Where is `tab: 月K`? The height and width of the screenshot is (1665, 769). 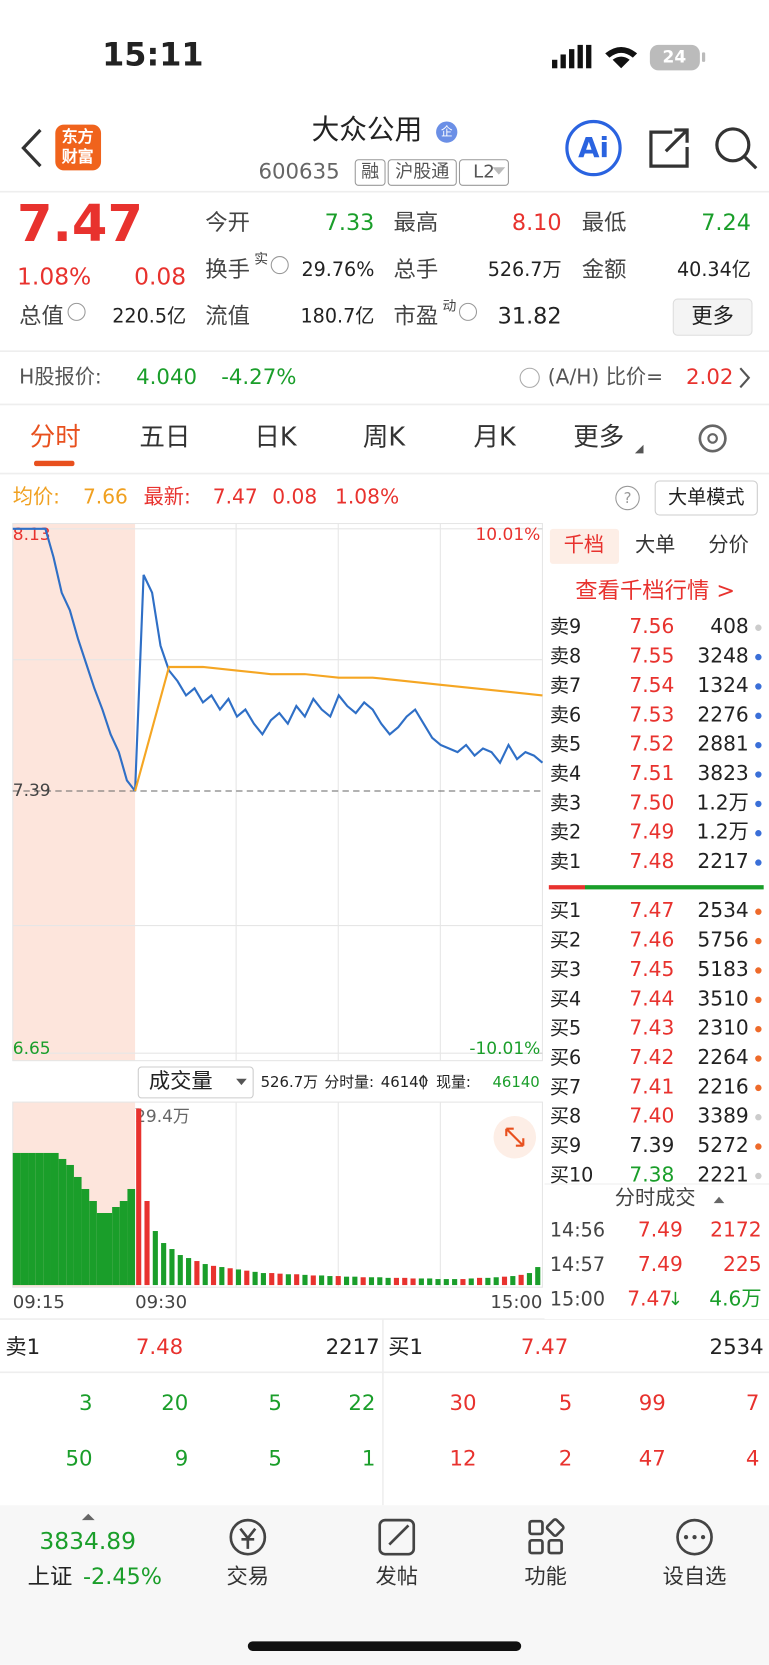 tab: 月K is located at coordinates (495, 437).